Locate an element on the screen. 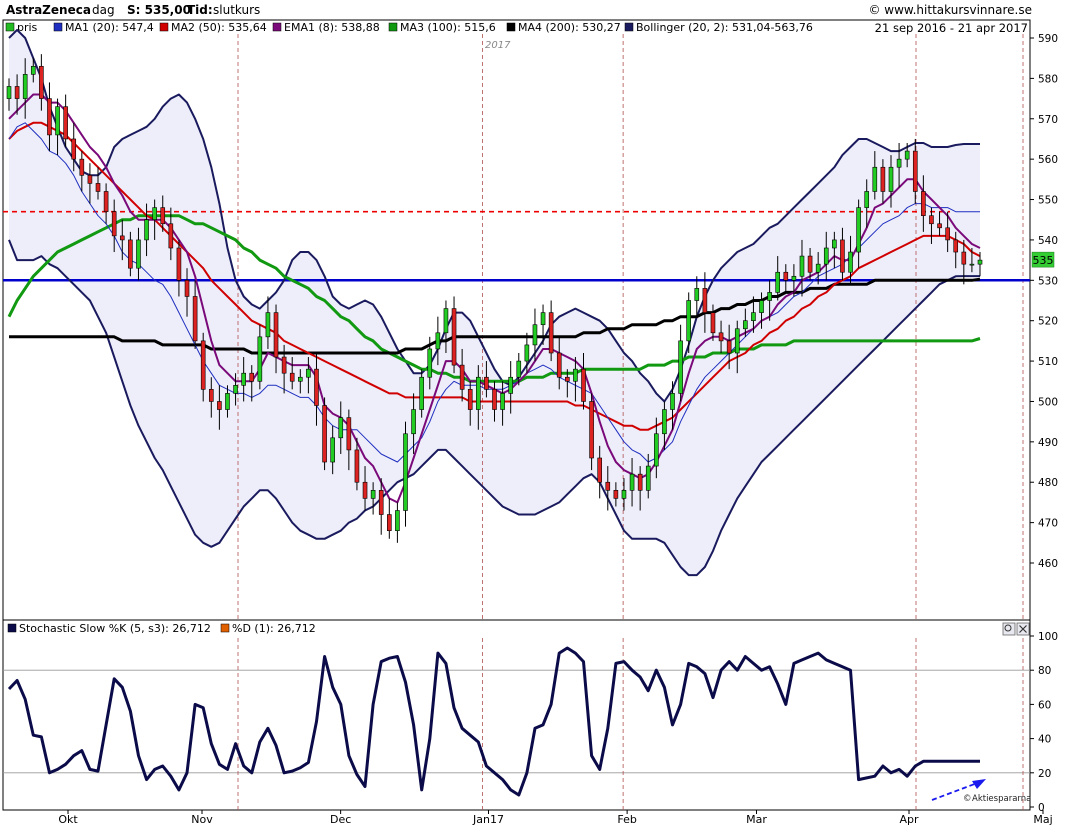  header-type-value: slutkurs is located at coordinates (236, 10).